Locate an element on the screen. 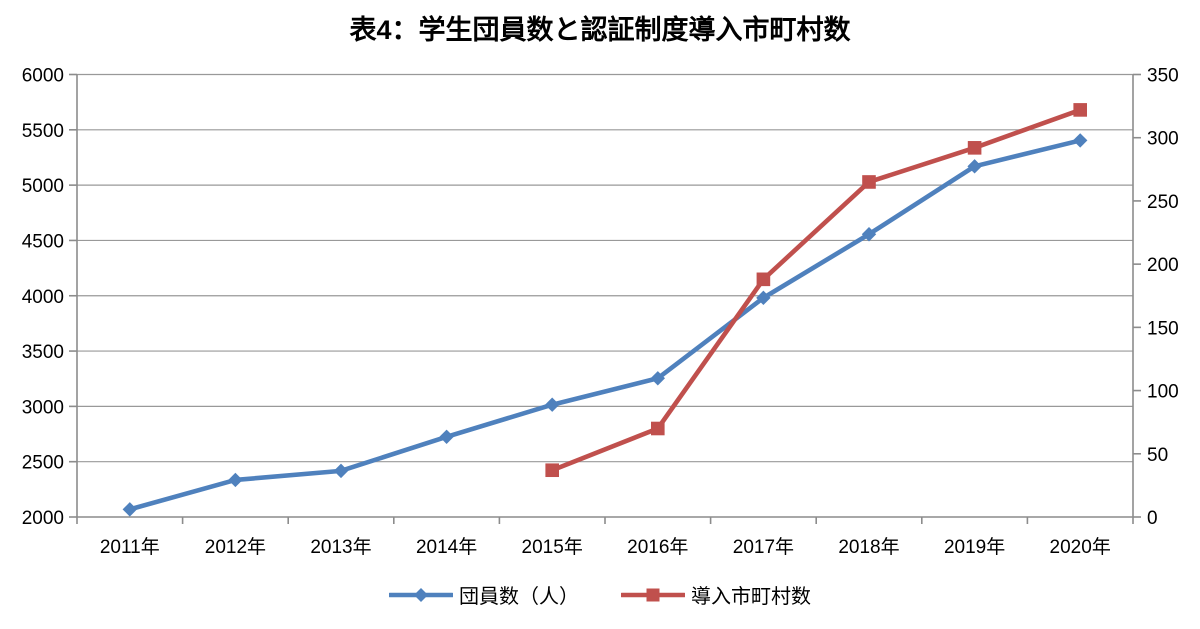  svg-text: 250 is located at coordinates (1163, 202).